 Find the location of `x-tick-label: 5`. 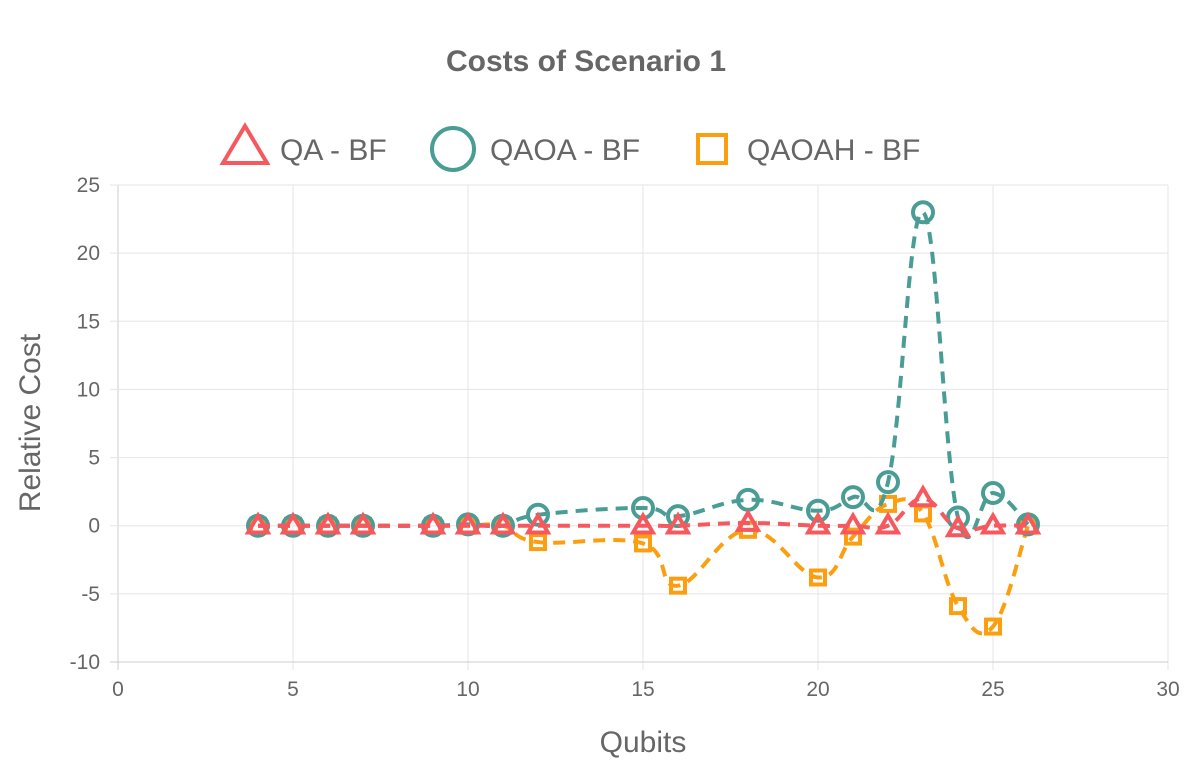

x-tick-label: 5 is located at coordinates (293, 689).